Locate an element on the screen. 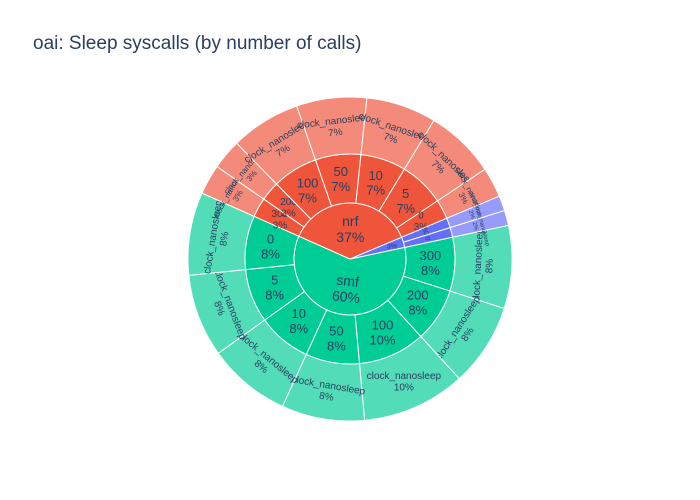  segment-label-smf-10: 10 8% is located at coordinates (298, 321).